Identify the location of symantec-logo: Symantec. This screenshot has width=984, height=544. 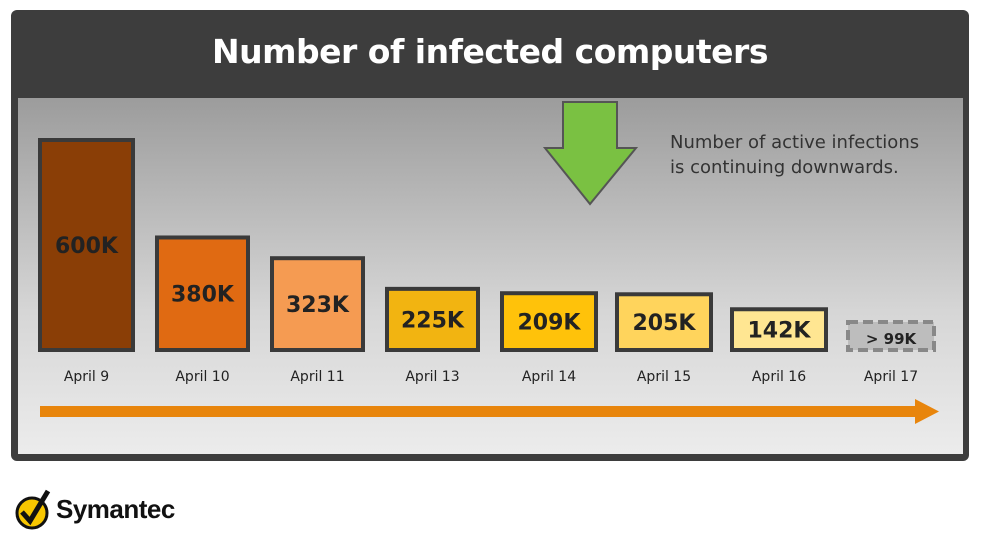
(93, 509).